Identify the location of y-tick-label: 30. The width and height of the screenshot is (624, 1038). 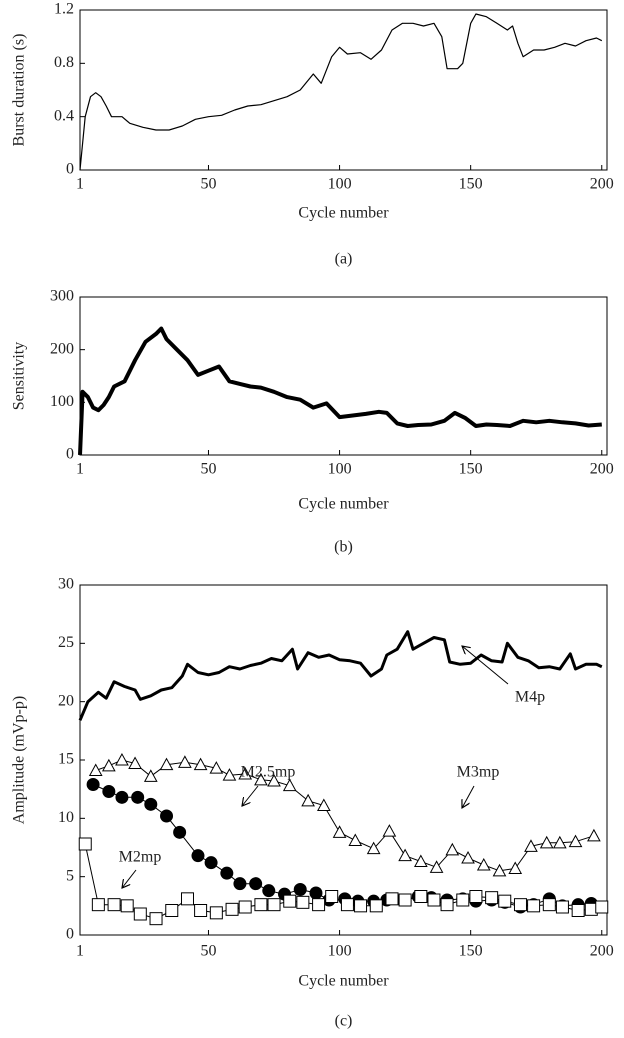
(66, 584).